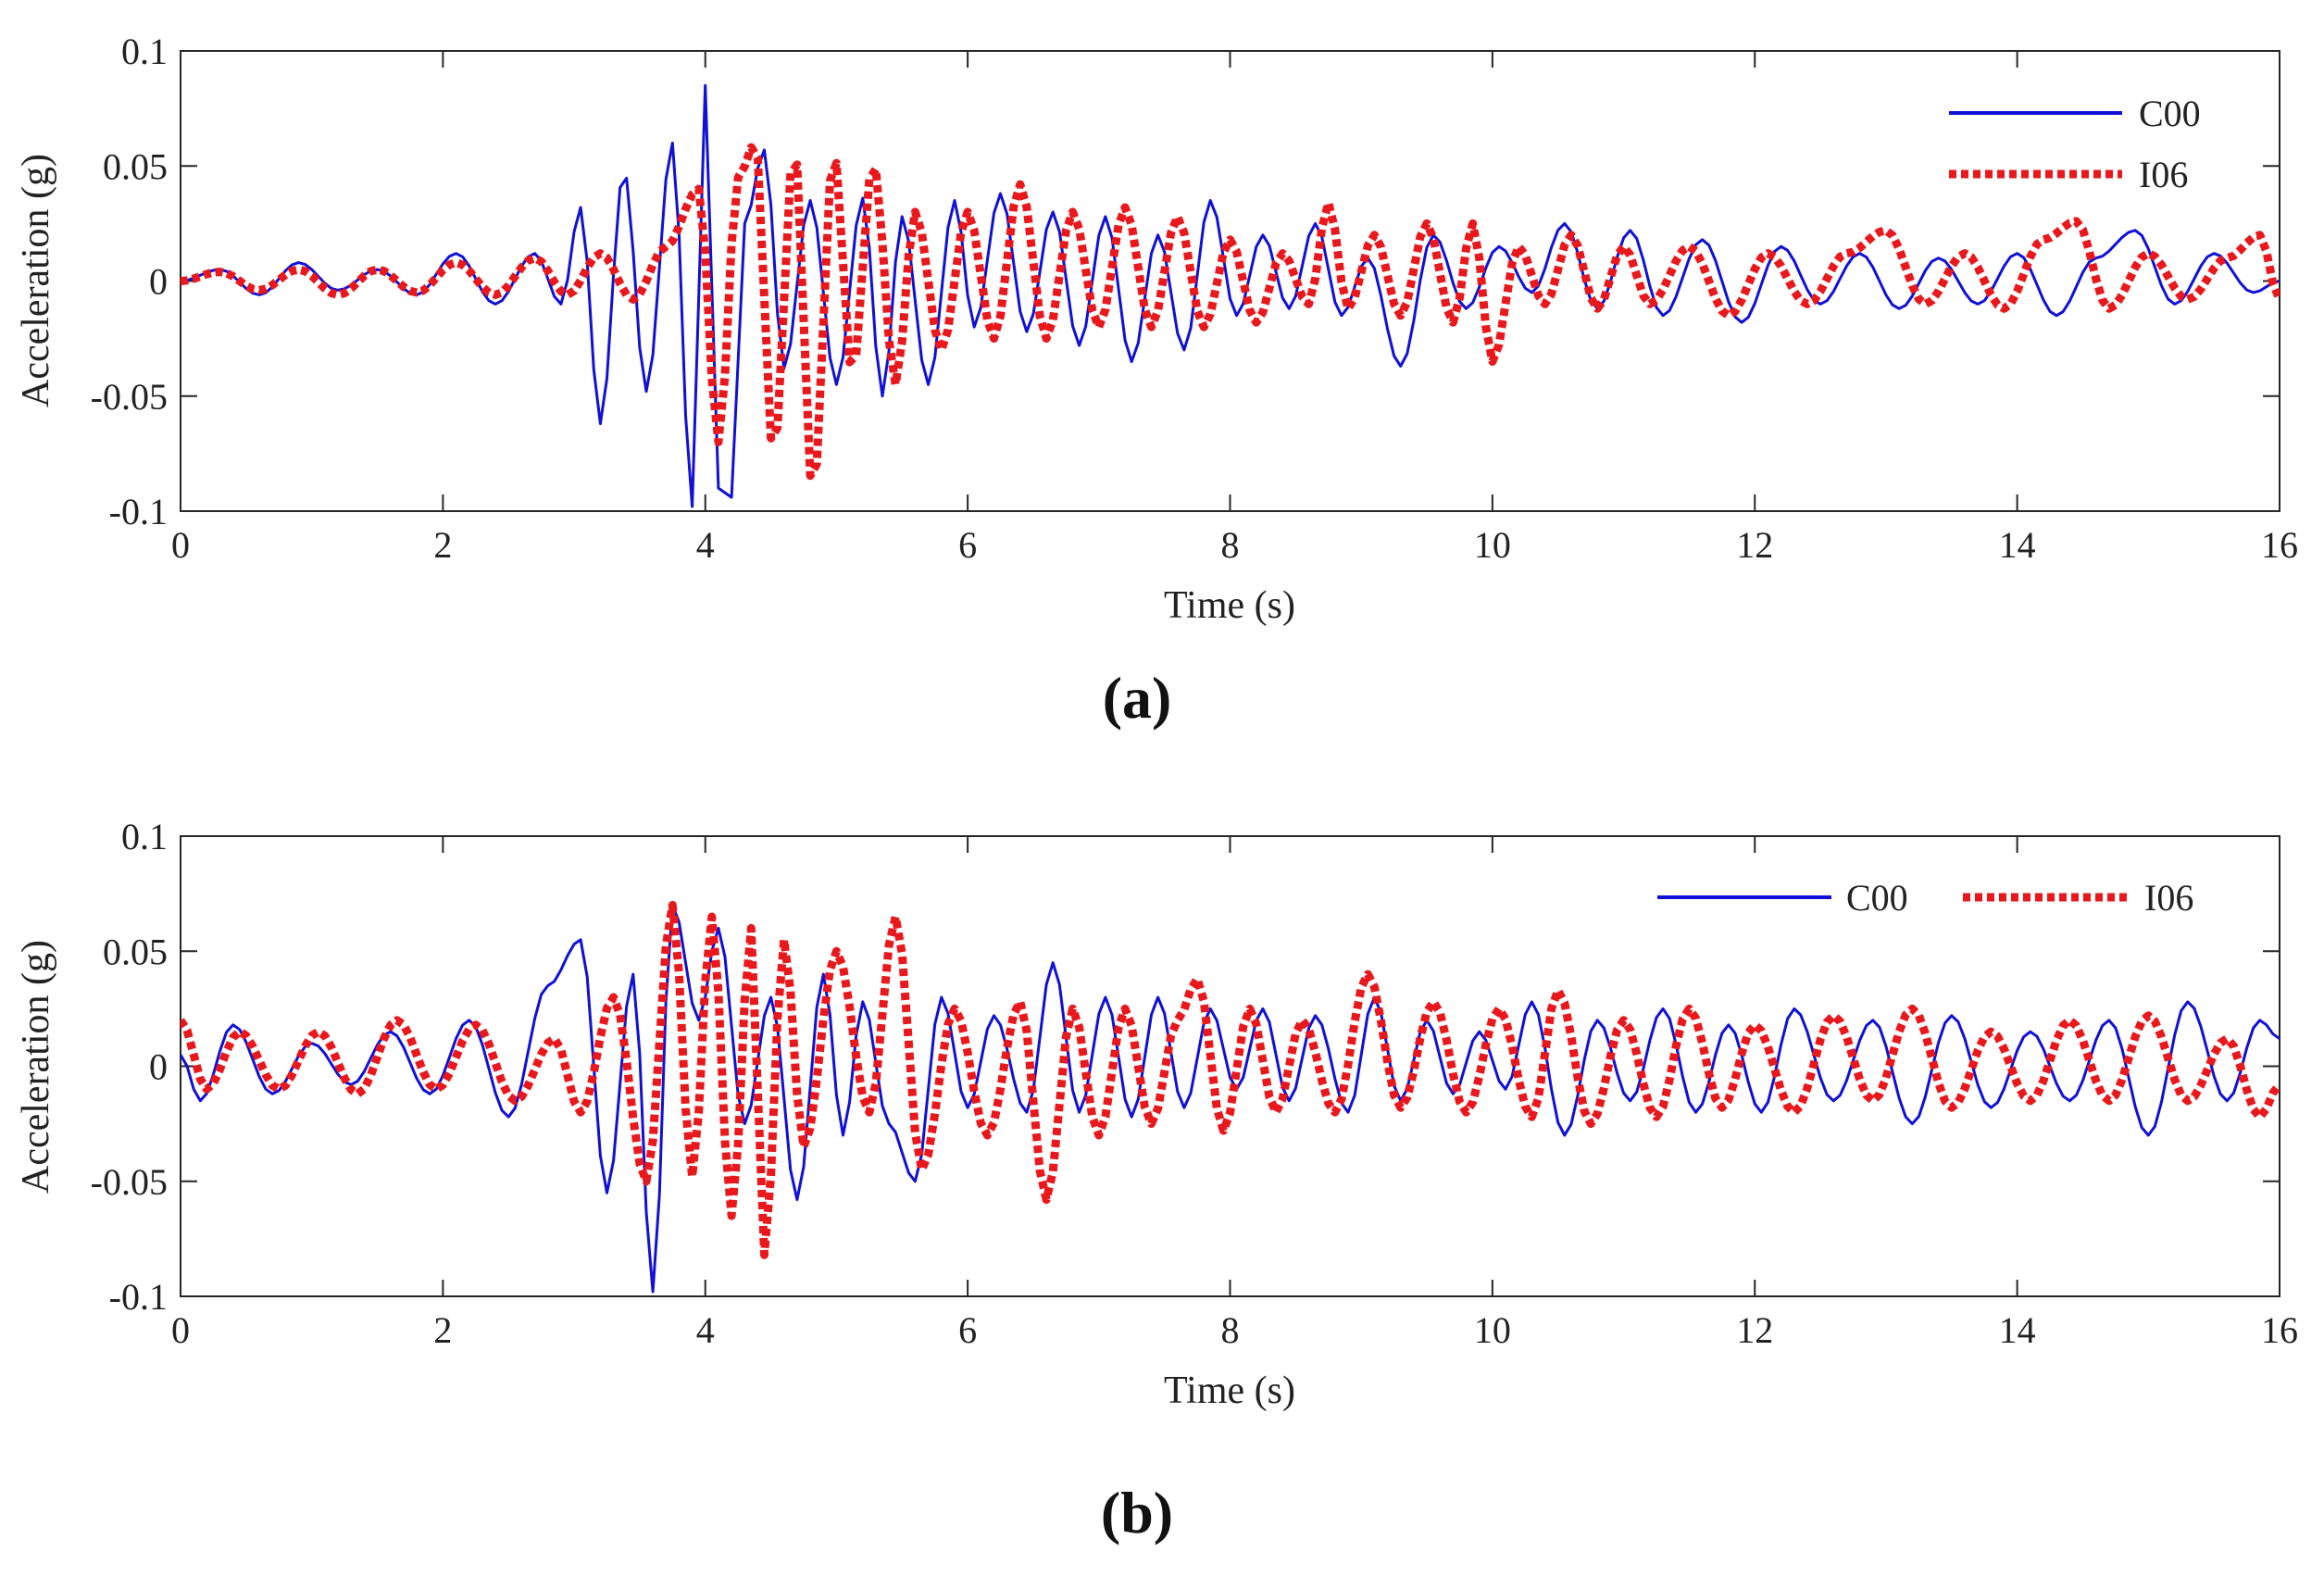 The height and width of the screenshot is (1576, 2324). What do you see at coordinates (1230, 1330) in the screenshot?
I see `x-tick-label-b-4: 8` at bounding box center [1230, 1330].